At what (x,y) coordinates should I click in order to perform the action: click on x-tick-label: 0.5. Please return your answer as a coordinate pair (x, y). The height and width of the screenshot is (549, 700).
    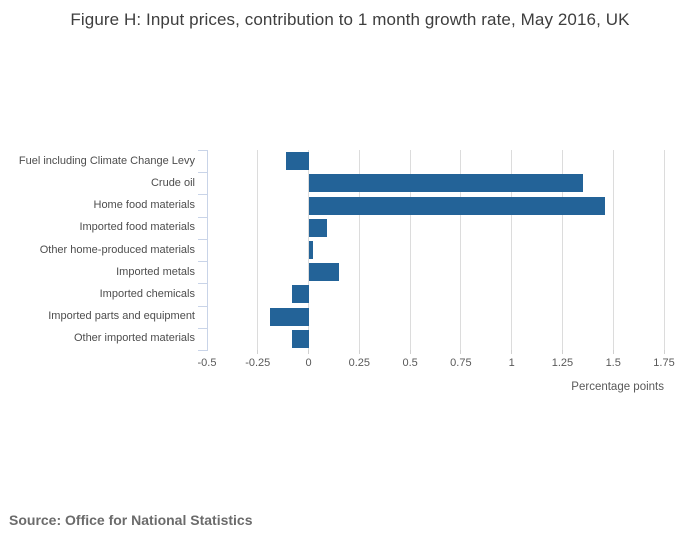
    Looking at the image, I should click on (410, 363).